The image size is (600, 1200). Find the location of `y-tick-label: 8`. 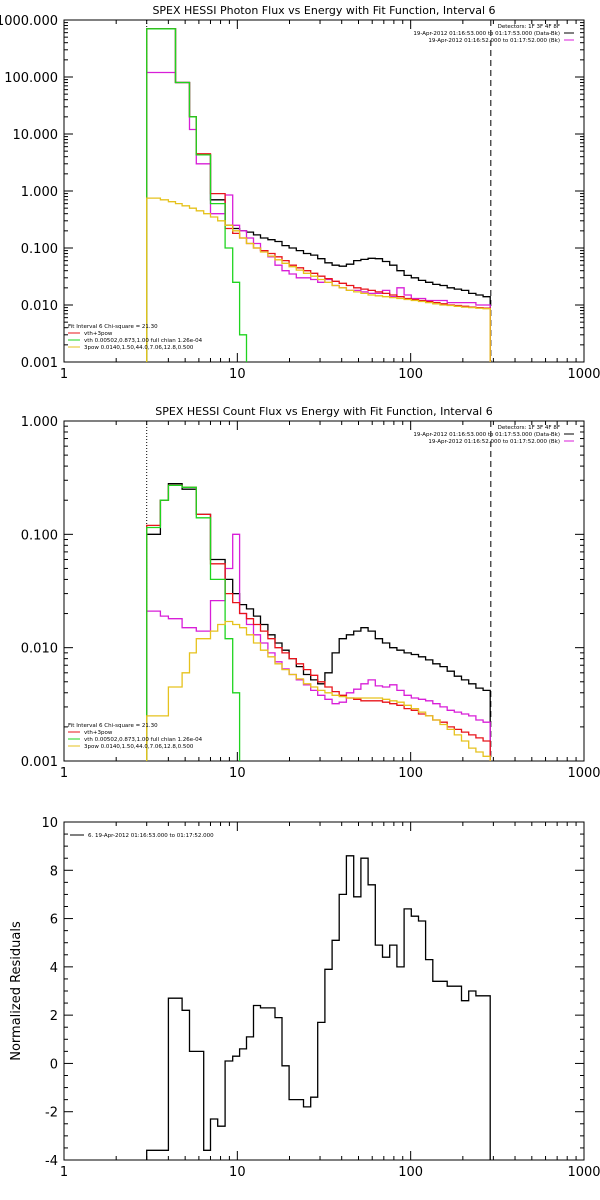

y-tick-label: 8 is located at coordinates (54, 871).